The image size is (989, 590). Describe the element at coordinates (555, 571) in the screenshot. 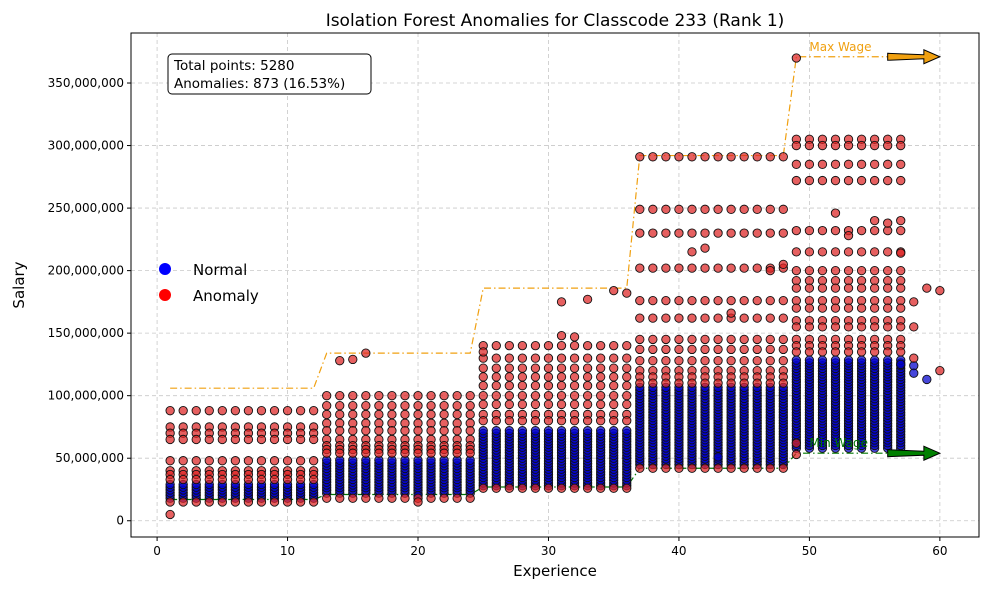

I see `x-axis-title: Experience` at that location.